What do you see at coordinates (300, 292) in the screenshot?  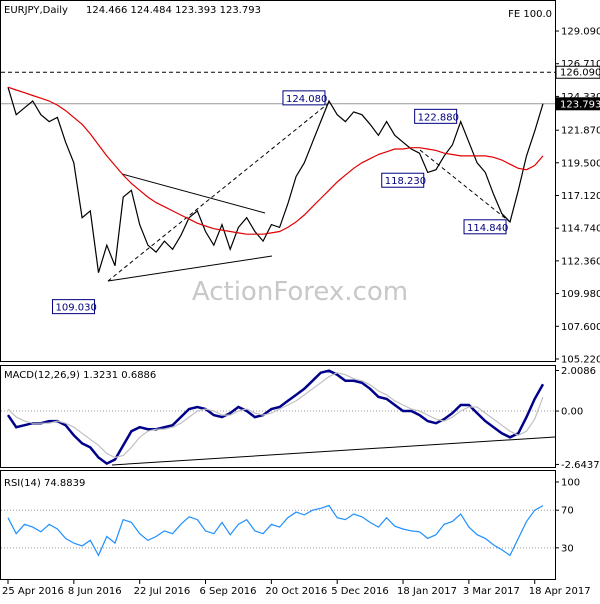 I see `watermark: ActionForex.com` at bounding box center [300, 292].